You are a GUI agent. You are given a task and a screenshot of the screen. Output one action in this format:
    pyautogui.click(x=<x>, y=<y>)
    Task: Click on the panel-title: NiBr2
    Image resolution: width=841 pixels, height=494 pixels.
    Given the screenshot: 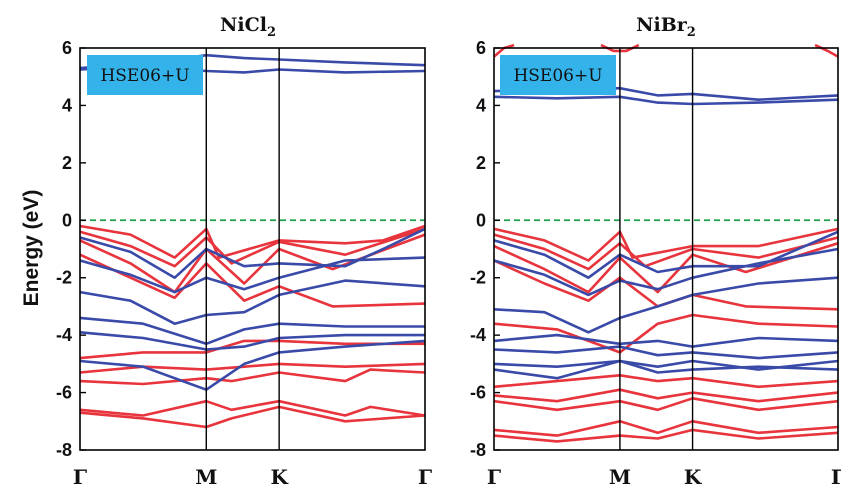 What is the action you would take?
    pyautogui.click(x=666, y=27)
    